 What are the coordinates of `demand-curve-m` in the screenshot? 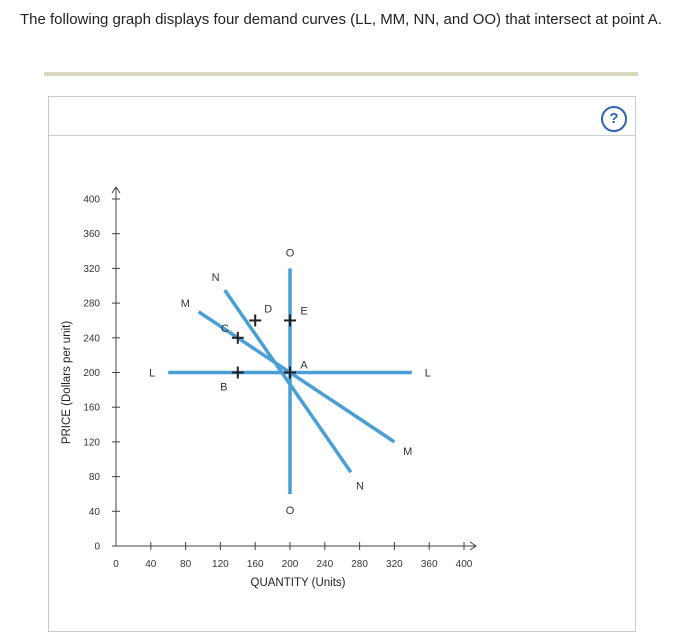 It's located at (296, 377).